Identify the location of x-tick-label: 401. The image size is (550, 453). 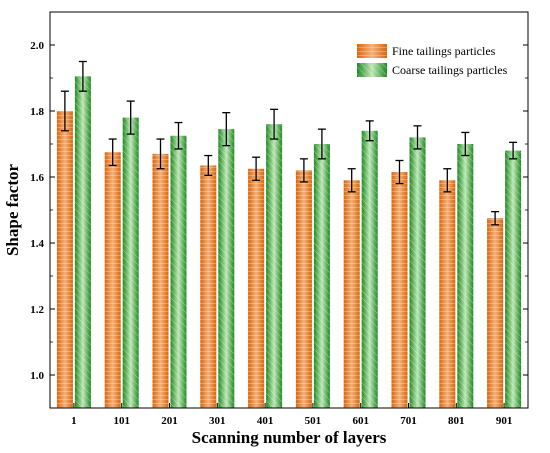
(265, 421).